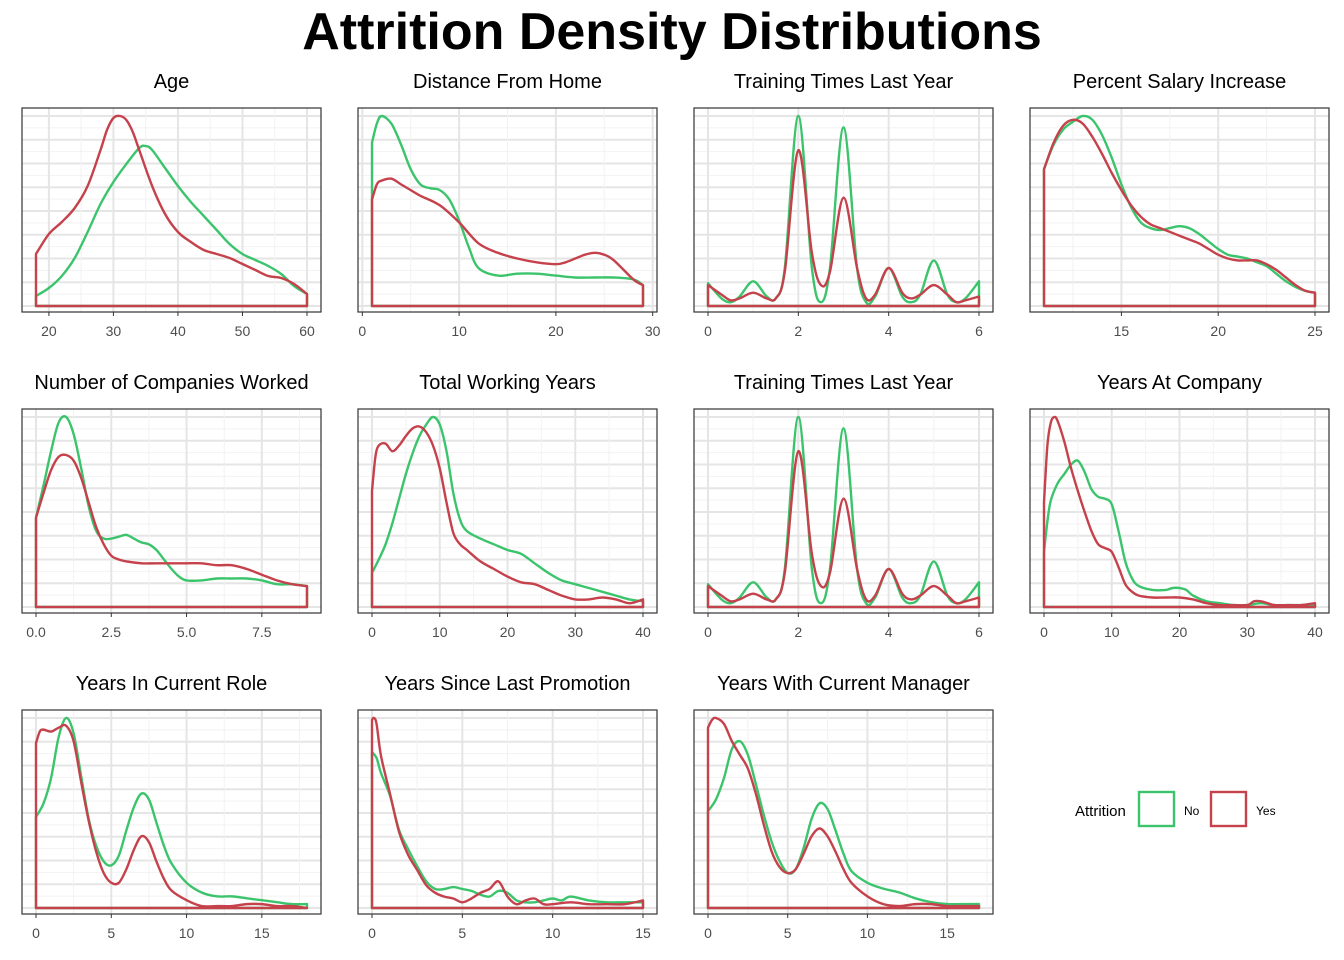  I want to click on x-tick-label: 7.5, so click(262, 632).